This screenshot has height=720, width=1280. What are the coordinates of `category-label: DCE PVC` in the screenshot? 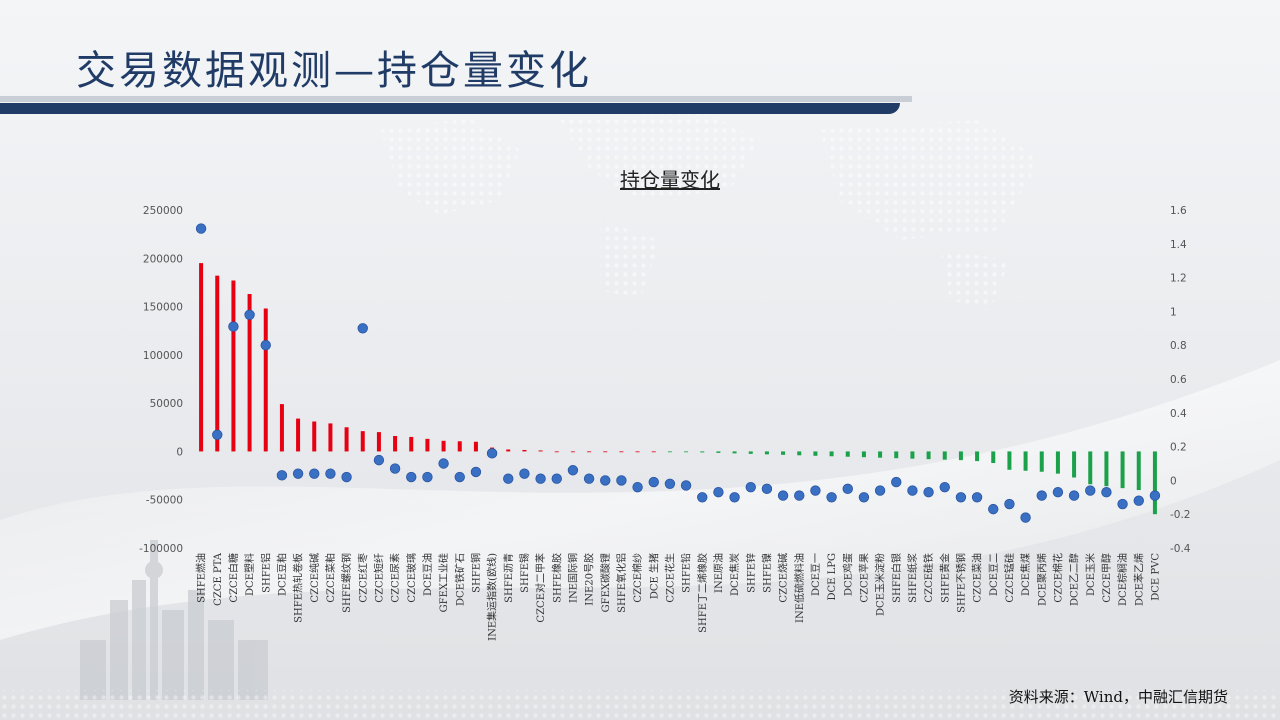 It's located at (1155, 577).